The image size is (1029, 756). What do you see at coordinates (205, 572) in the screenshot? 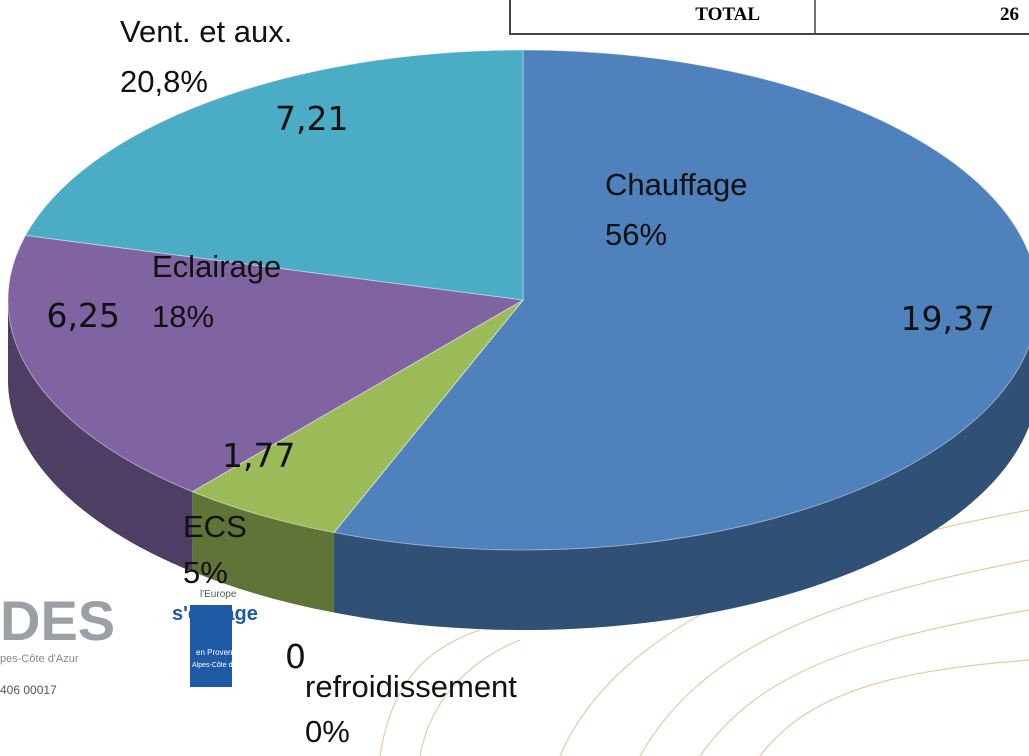
I see `percentage-label: 5%` at bounding box center [205, 572].